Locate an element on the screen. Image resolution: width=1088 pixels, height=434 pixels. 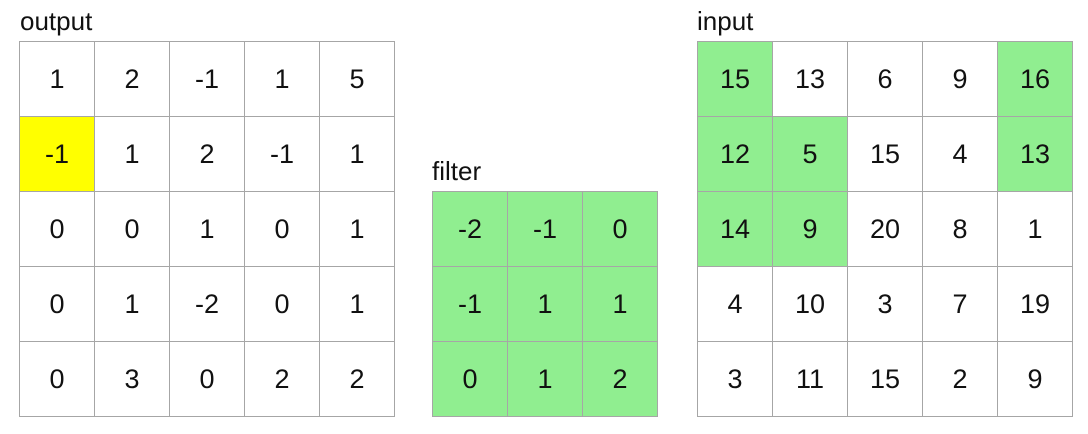
input-title: input is located at coordinates (725, 21).